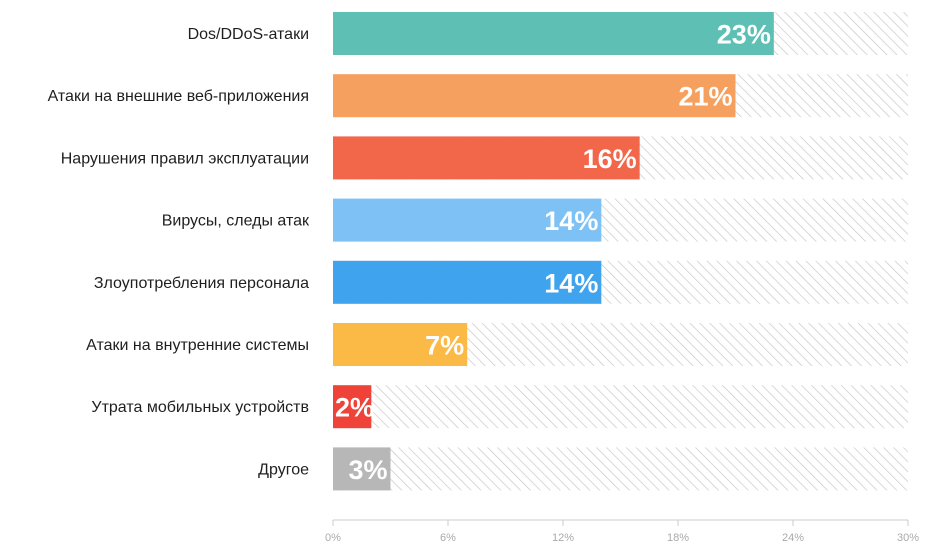 Image resolution: width=946 pixels, height=548 pixels. Describe the element at coordinates (236, 221) in the screenshot. I see `category-label: Вирусы, следы атак` at that location.